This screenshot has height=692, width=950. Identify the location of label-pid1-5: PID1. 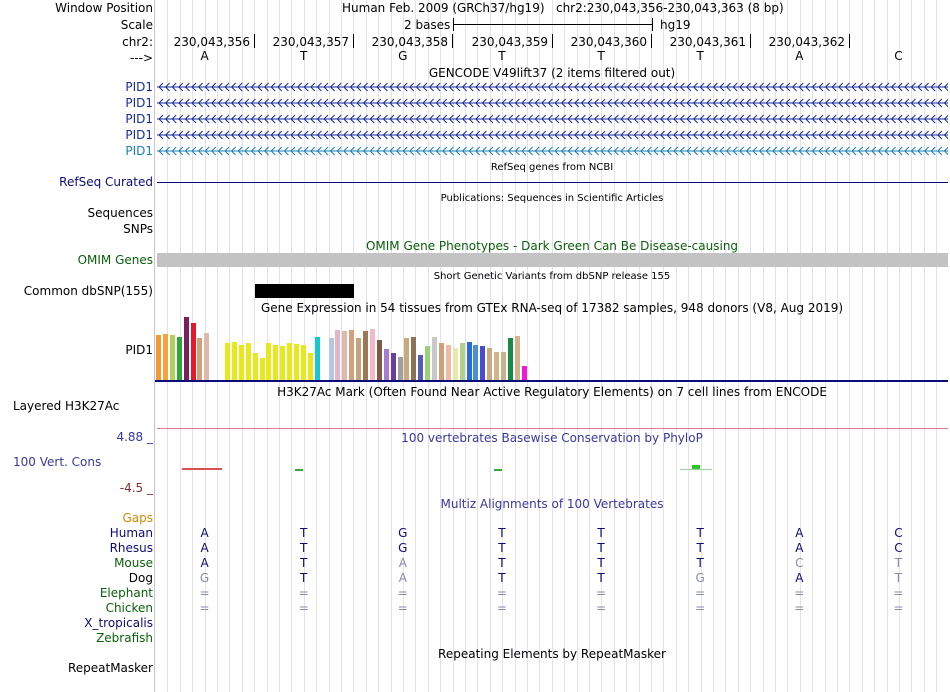
(139, 151).